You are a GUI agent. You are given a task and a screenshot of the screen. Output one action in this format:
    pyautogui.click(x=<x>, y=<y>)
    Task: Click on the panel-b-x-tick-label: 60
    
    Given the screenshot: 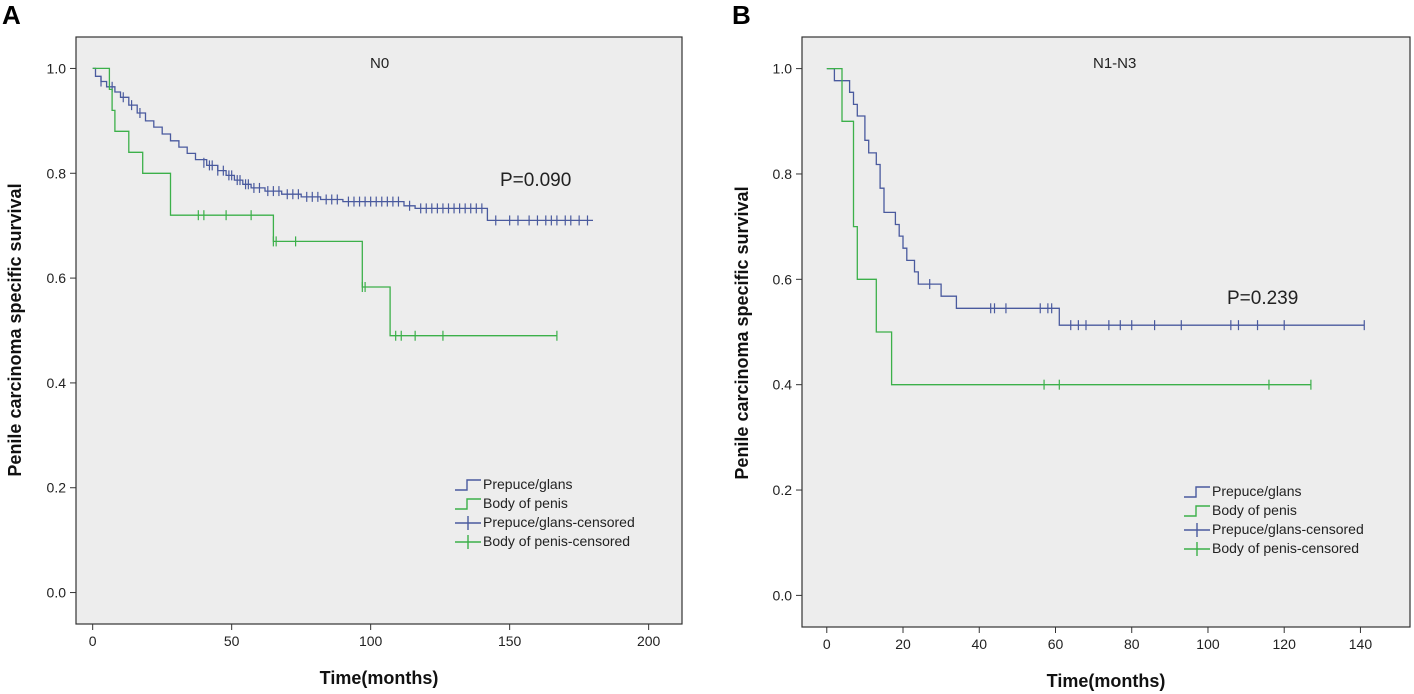 What is the action you would take?
    pyautogui.click(x=1056, y=644)
    